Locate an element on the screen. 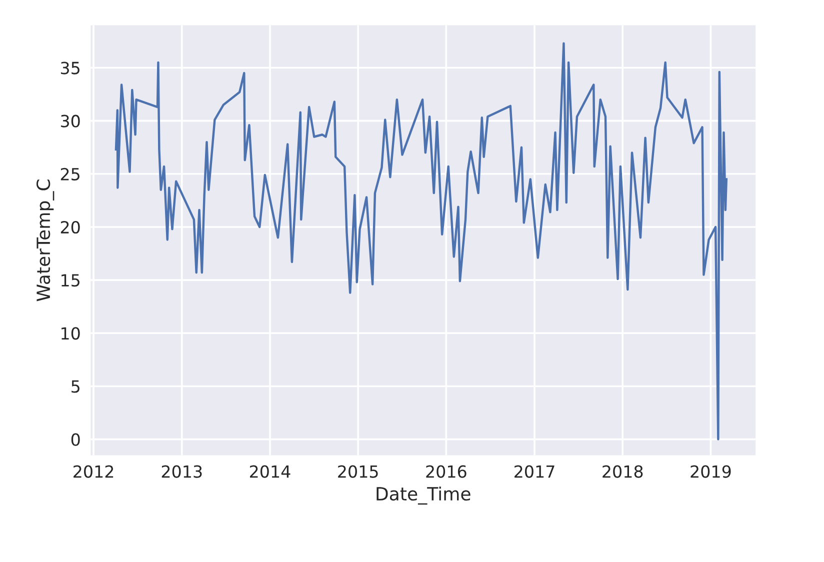  y-tick-label: 30 is located at coordinates (70, 121).